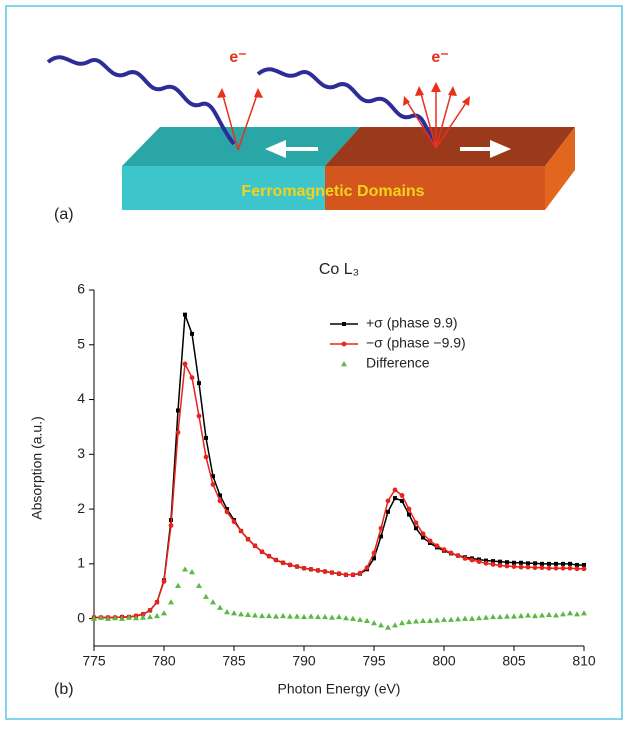 The width and height of the screenshot is (628, 730). Describe the element at coordinates (339, 689) in the screenshot. I see `x-axis-label: Photon Energy (eV)` at that location.